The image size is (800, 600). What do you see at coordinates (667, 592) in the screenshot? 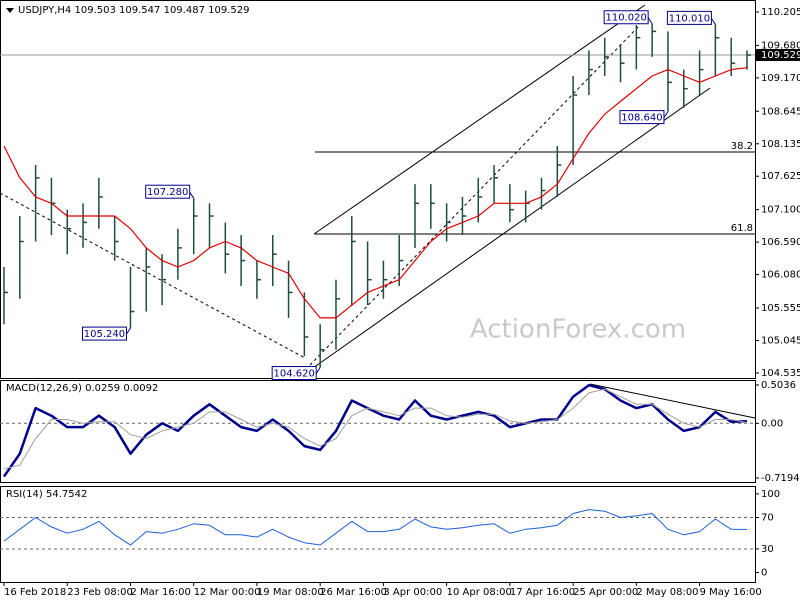
I see `x-tick-label: 2 May 08:00` at bounding box center [667, 592].